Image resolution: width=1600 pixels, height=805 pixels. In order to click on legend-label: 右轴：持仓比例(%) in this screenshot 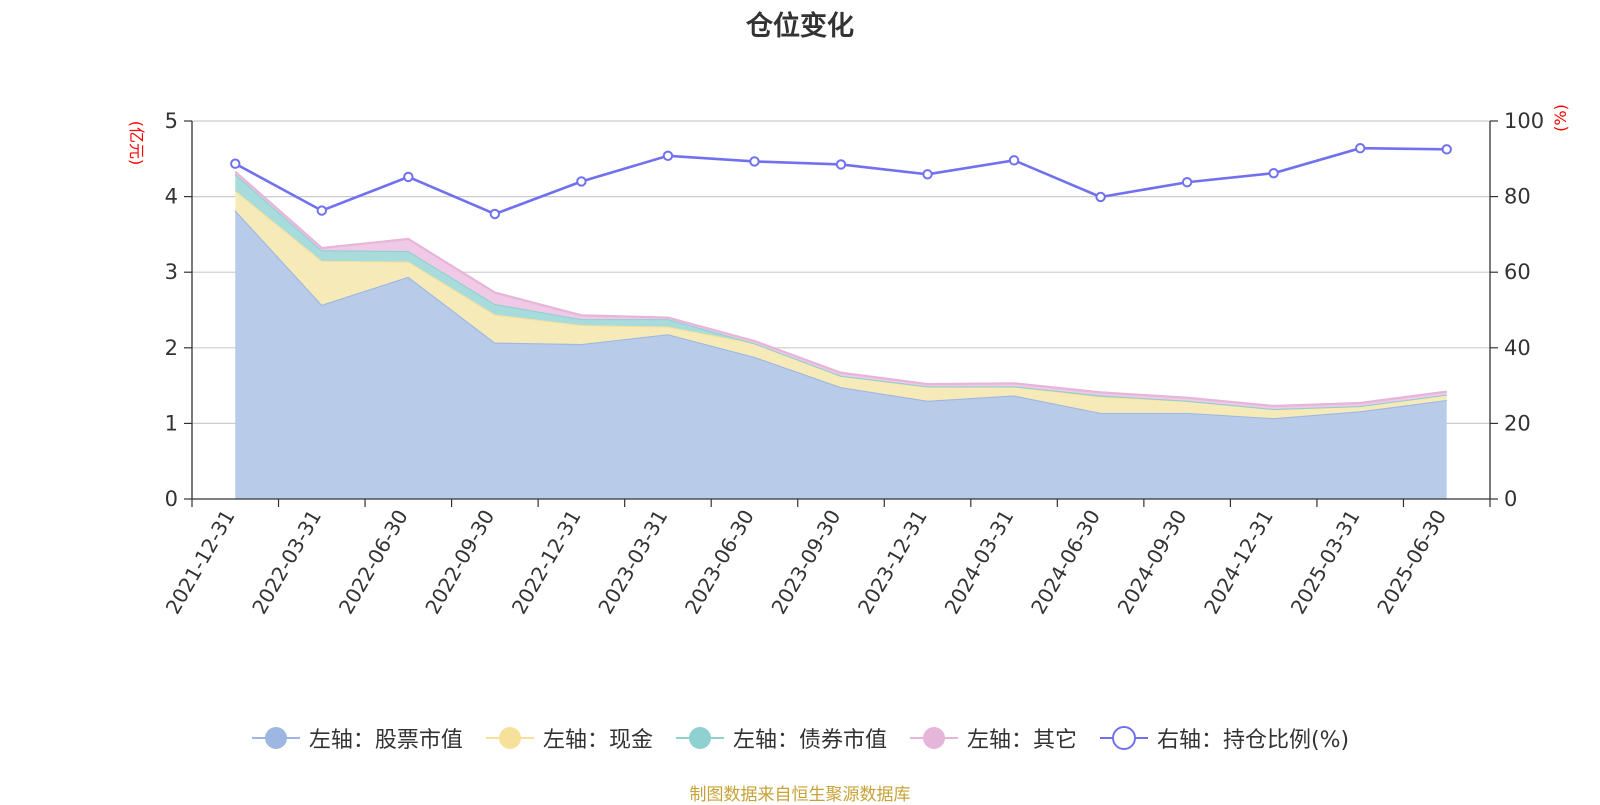, I will do `click(1253, 740)`.